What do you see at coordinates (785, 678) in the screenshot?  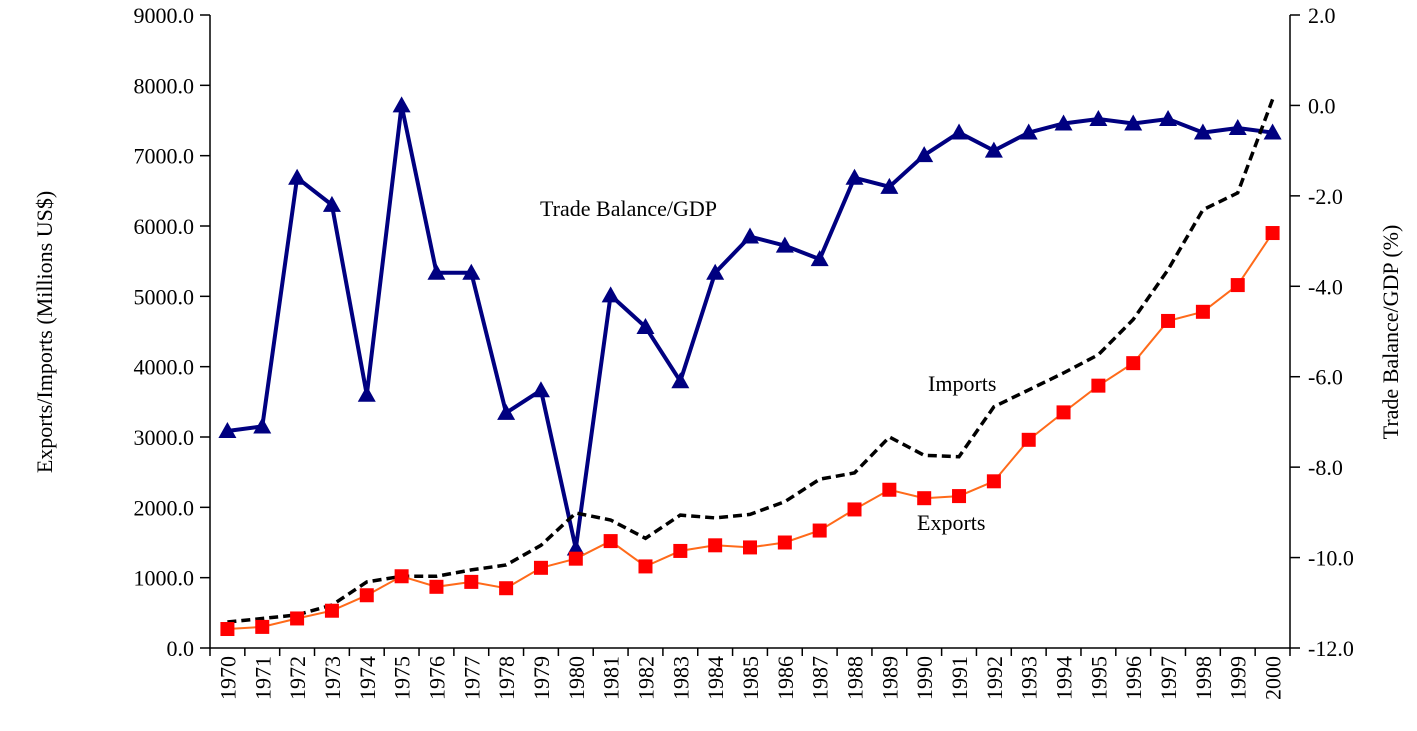 I see `x-tick-label: 1986` at bounding box center [785, 678].